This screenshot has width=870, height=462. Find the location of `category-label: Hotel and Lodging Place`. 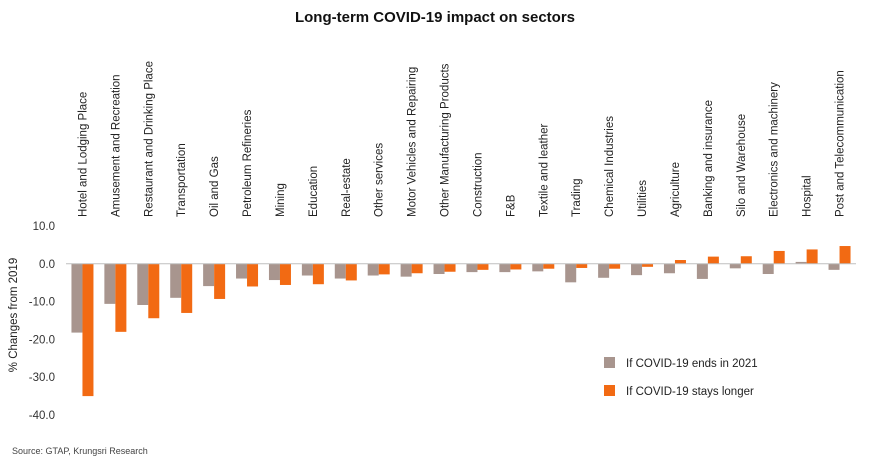

category-label: Hotel and Lodging Place is located at coordinates (83, 154).